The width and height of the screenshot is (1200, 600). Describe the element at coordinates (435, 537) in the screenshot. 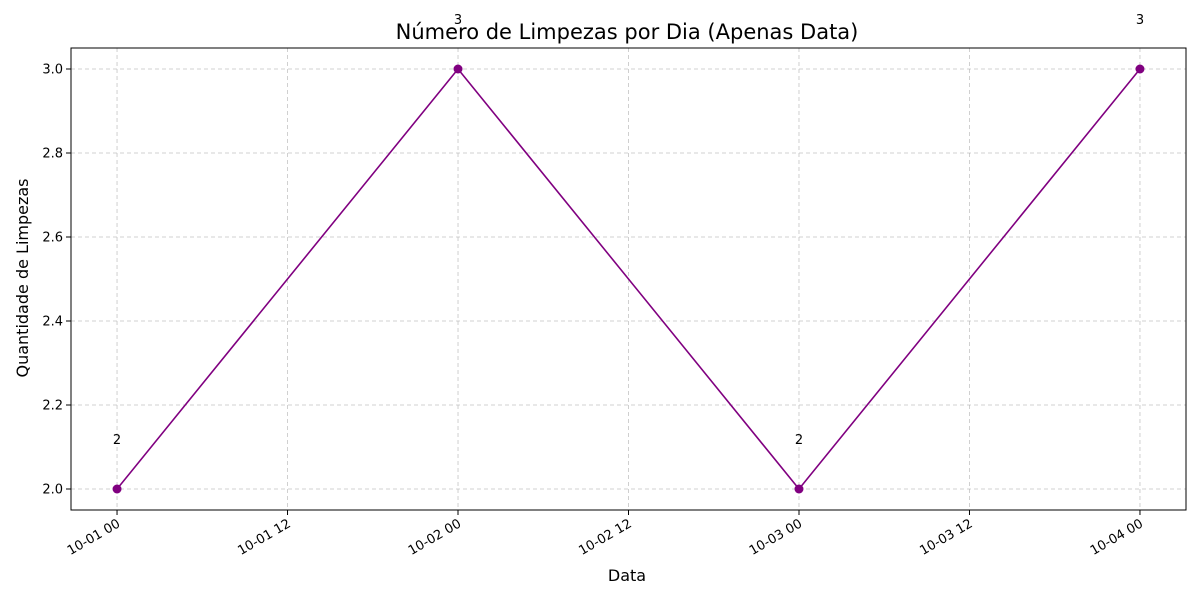

I see `x-tick-label: 10-02 00` at that location.